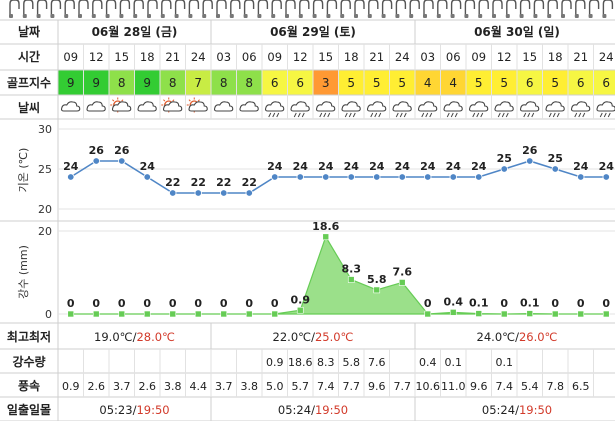  Describe the element at coordinates (198, 57) in the screenshot. I see `time-cell: 24` at that location.